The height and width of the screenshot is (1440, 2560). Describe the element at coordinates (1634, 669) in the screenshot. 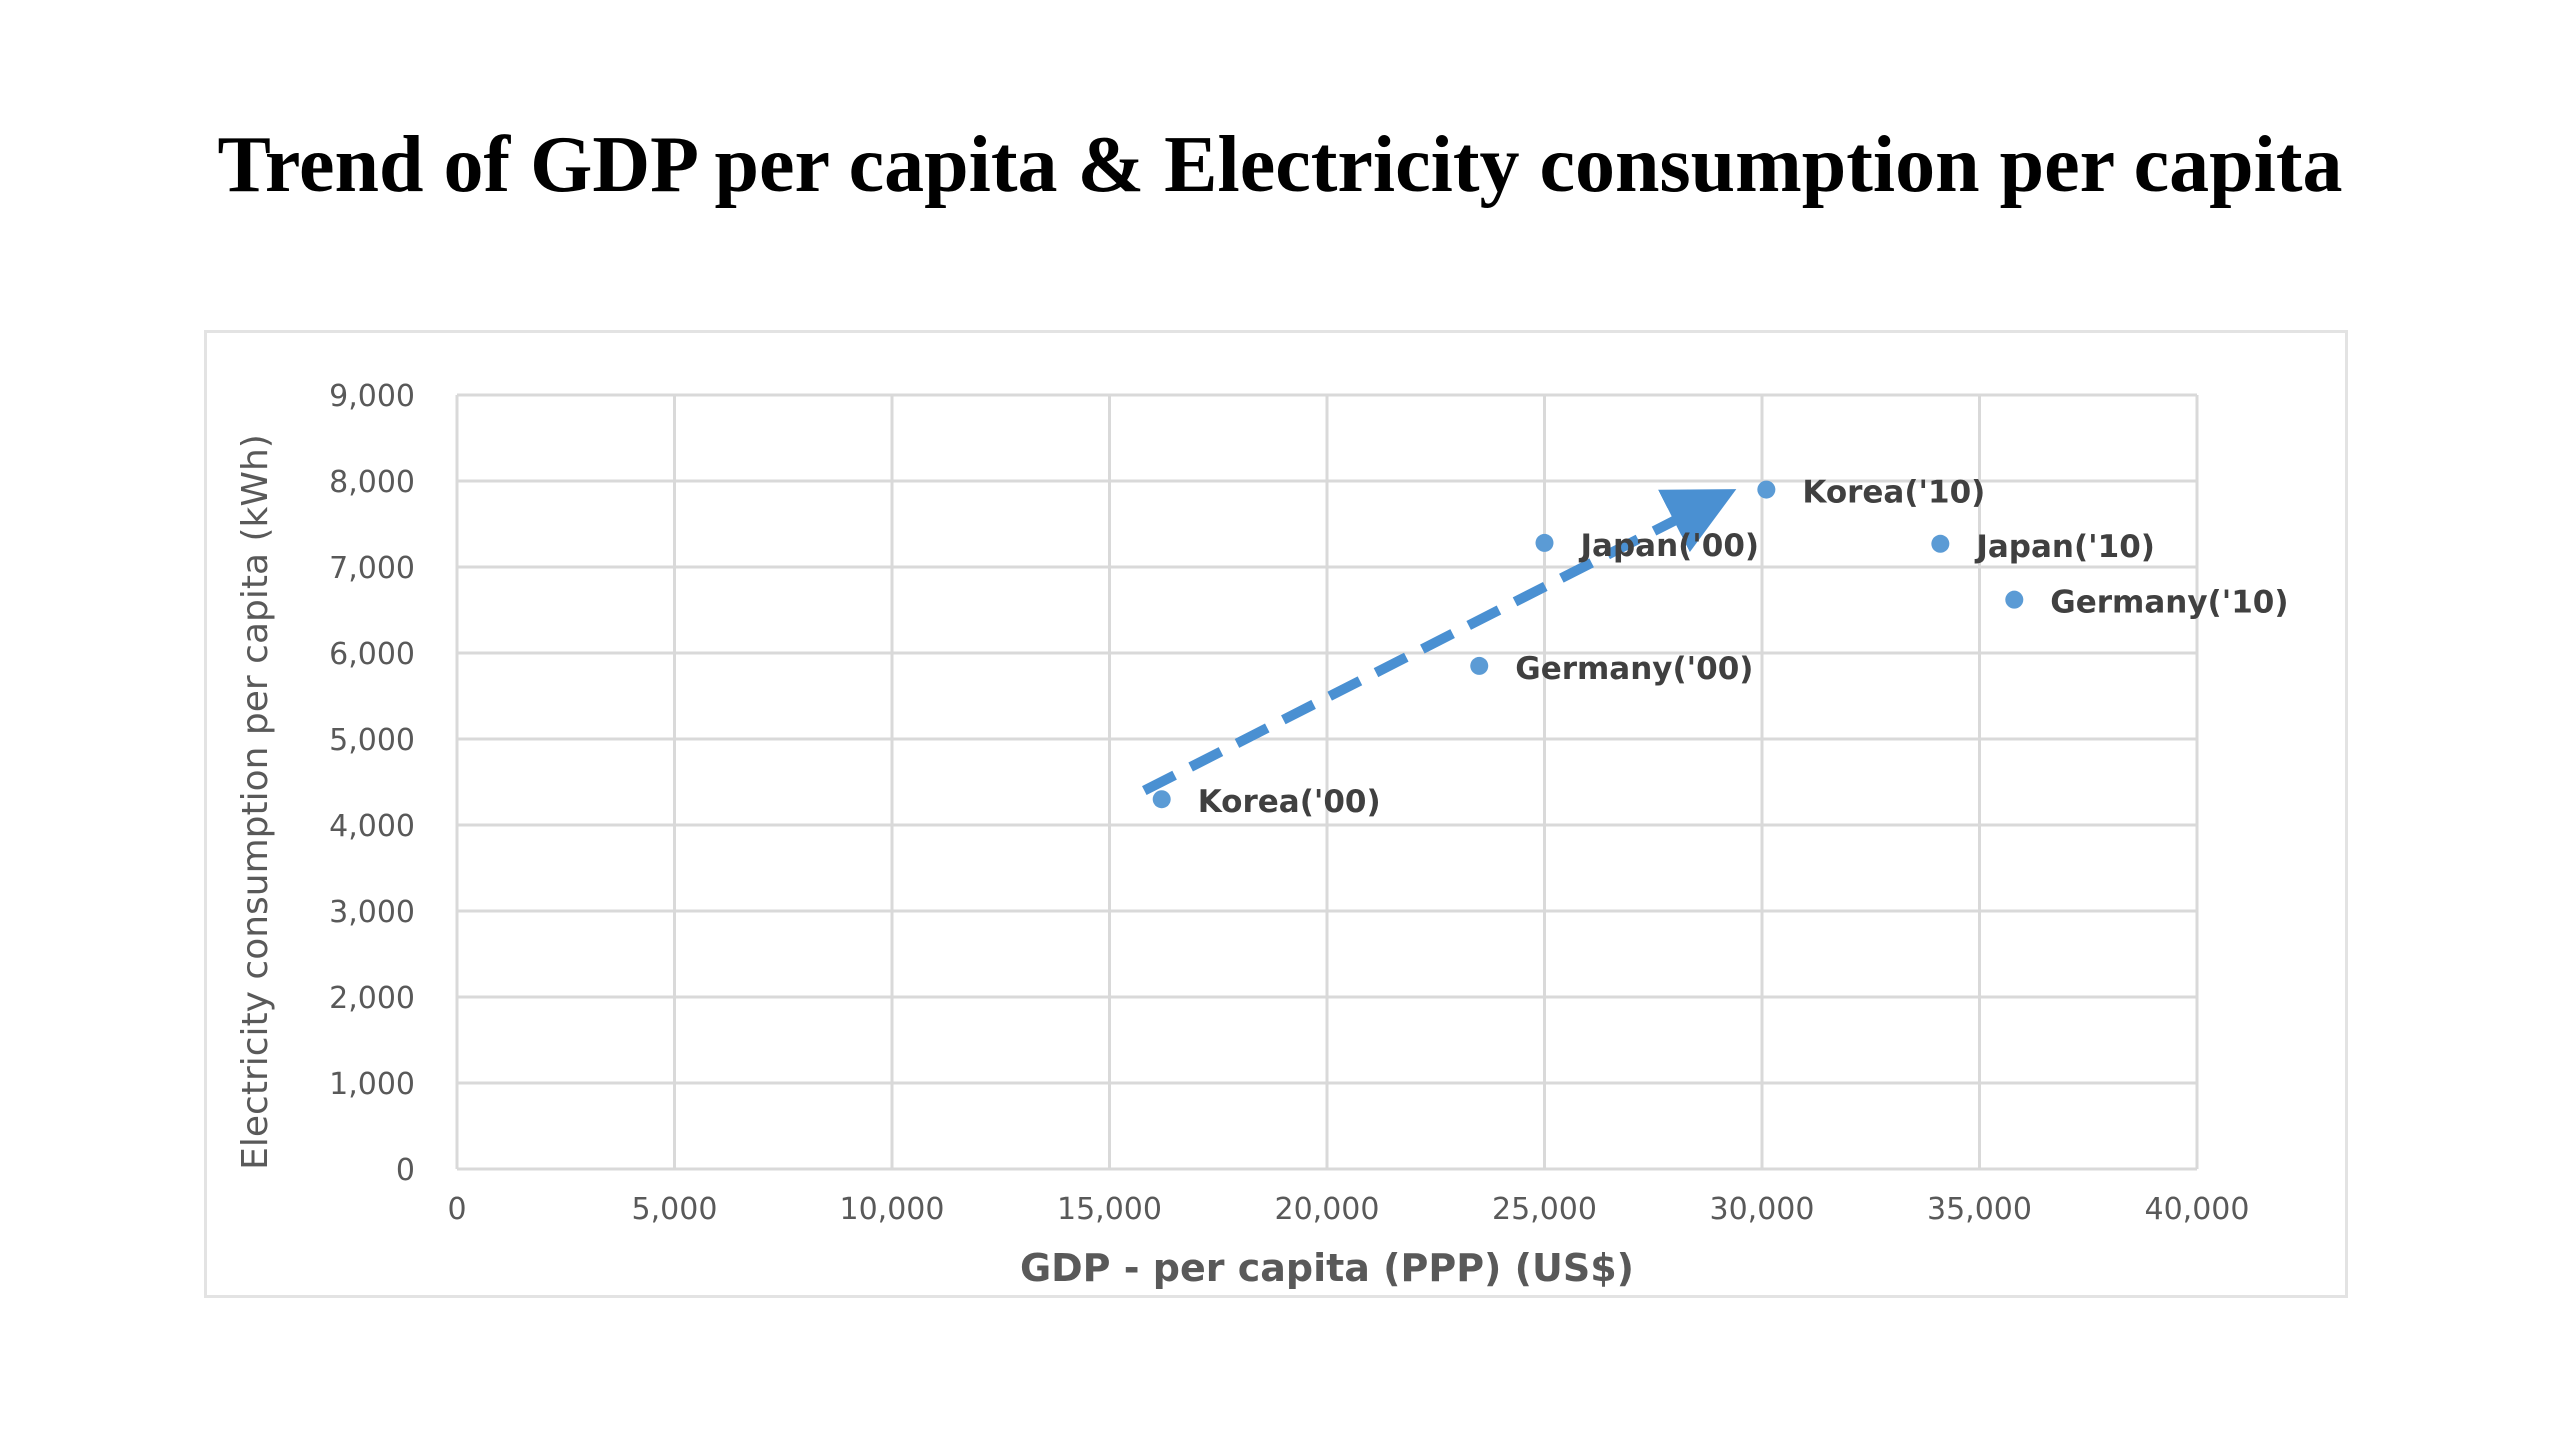

I see `data-label: Germany('00)` at that location.